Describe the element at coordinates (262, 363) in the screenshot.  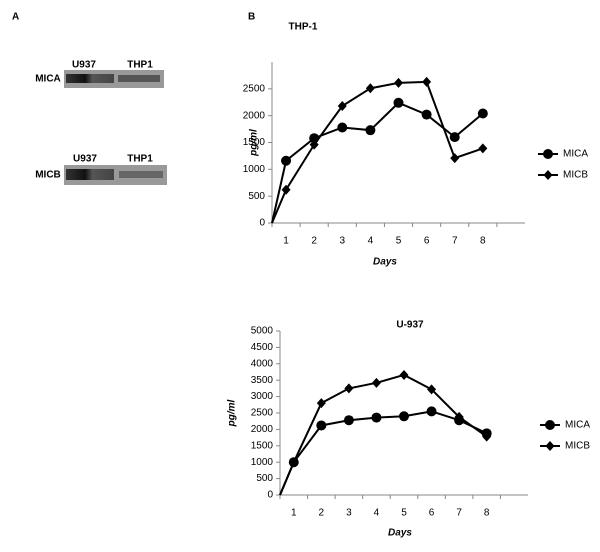
I see `y-tick-label: 4000` at that location.